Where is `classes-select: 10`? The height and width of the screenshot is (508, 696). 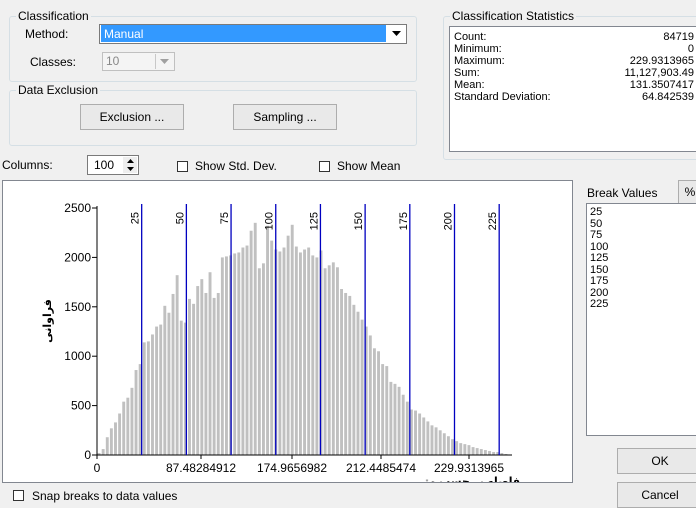
classes-select: 10 is located at coordinates (138, 61).